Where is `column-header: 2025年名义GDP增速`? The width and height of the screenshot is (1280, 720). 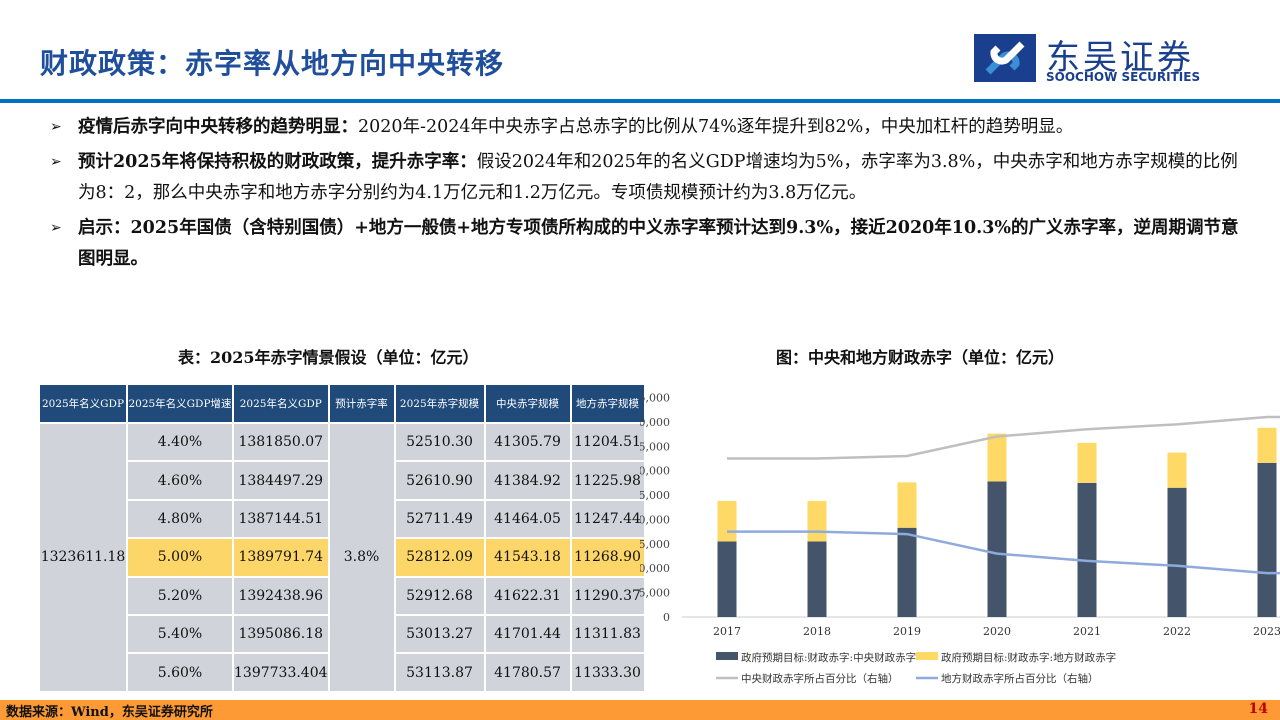 column-header: 2025年名义GDP增速 is located at coordinates (180, 403).